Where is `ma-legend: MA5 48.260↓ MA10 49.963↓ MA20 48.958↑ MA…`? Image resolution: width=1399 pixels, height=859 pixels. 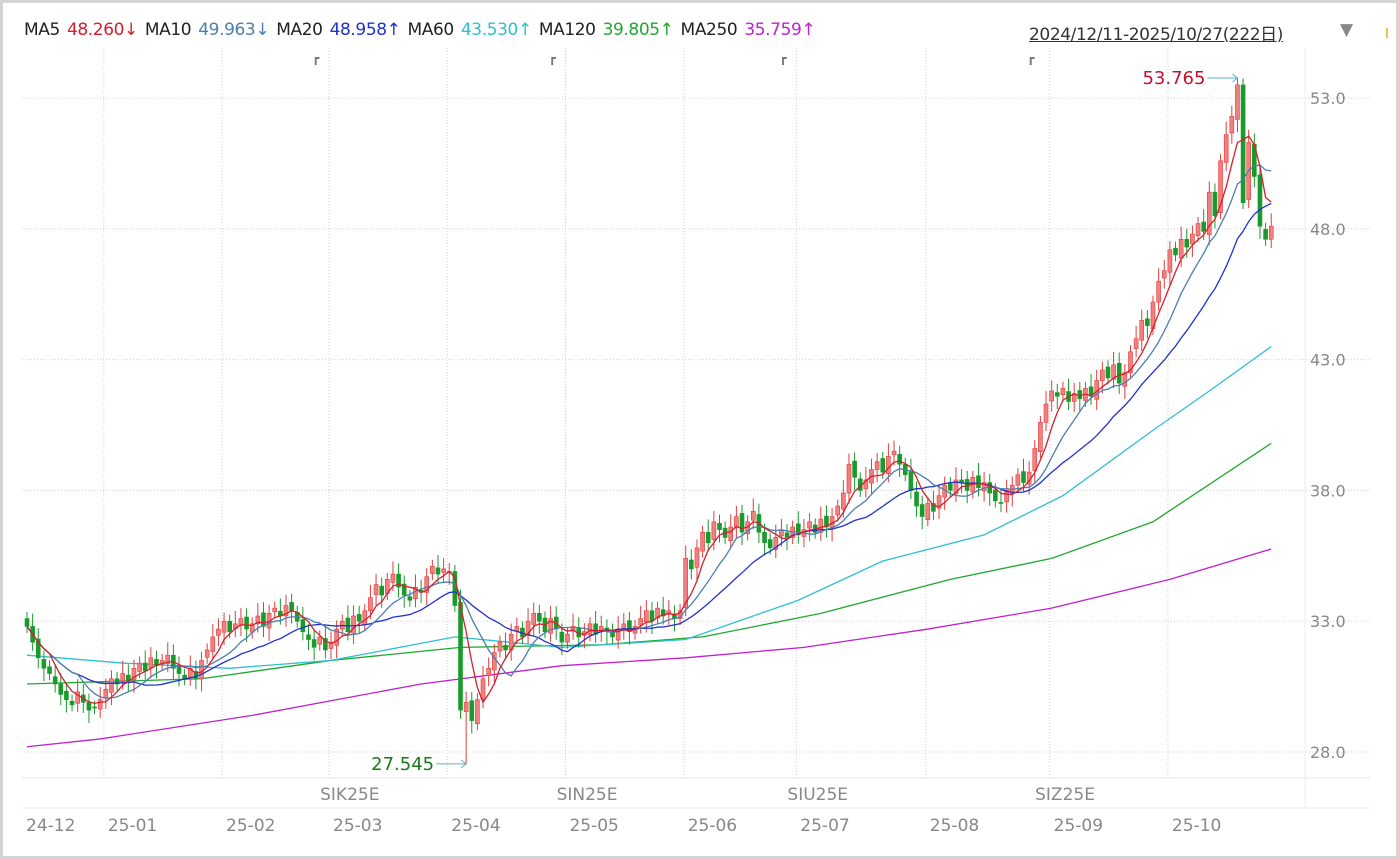
ma-legend: MA5 48.260↓ MA10 49.963↓ MA20 48.958↑ MA… is located at coordinates (420, 30).